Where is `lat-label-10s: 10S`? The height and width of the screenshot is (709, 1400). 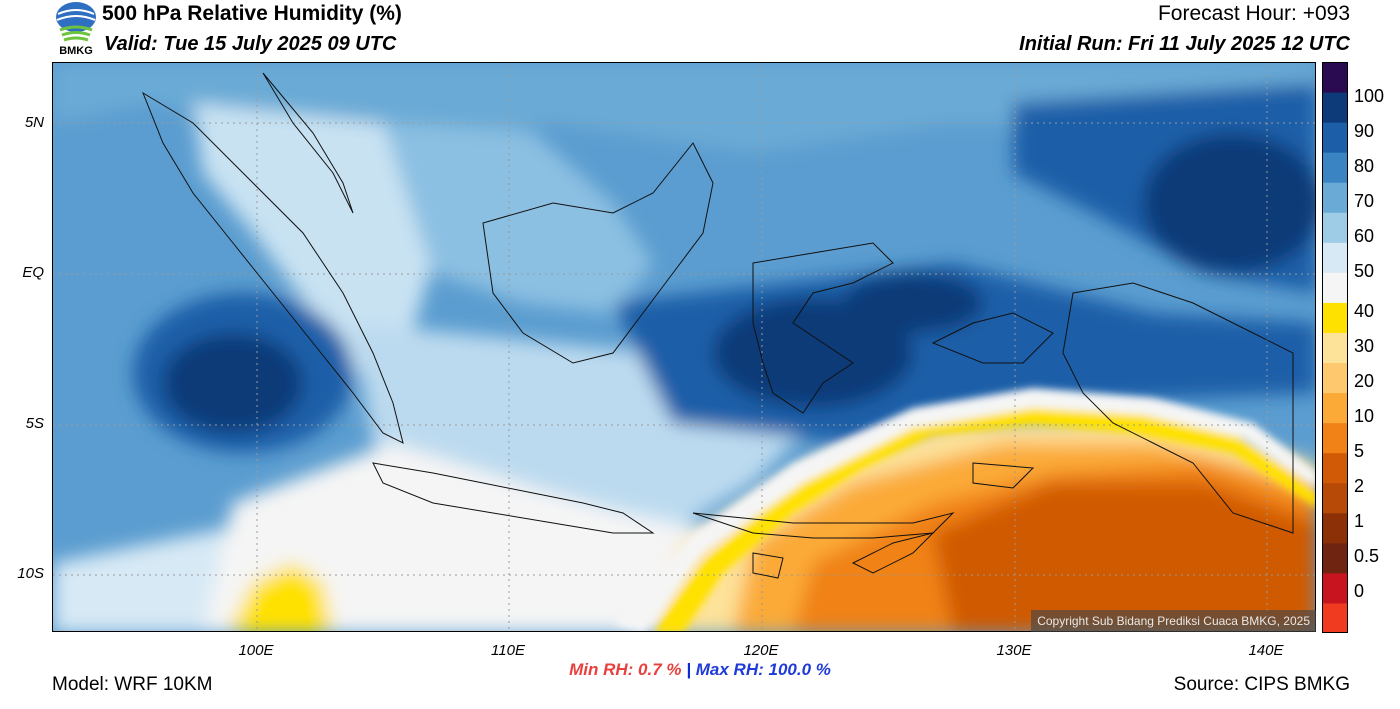 lat-label-10s: 10S is located at coordinates (30, 573).